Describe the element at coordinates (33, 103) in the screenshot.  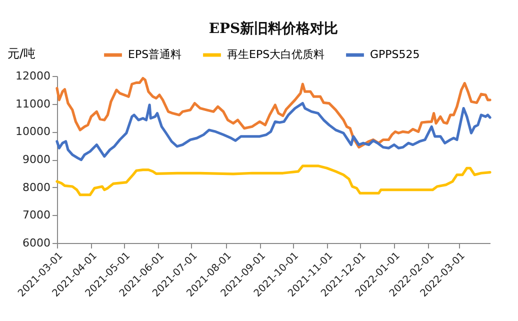
I see `y-tick-label: 11000` at that location.